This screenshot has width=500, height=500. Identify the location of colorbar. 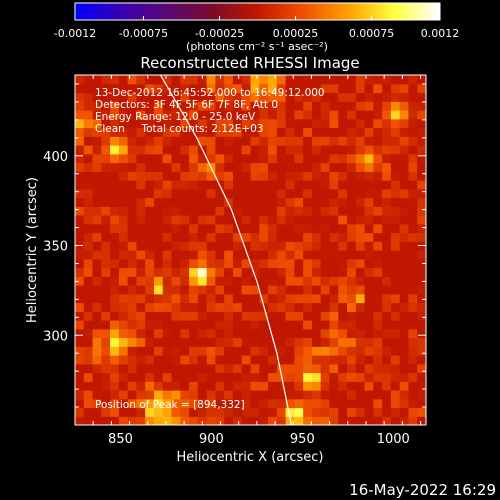
(257, 11).